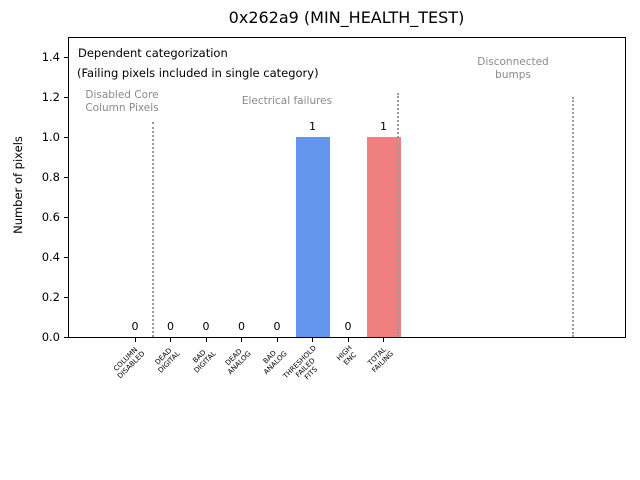 Image resolution: width=640 pixels, height=480 pixels. I want to click on y-tick-label: 0.4, so click(50, 257).